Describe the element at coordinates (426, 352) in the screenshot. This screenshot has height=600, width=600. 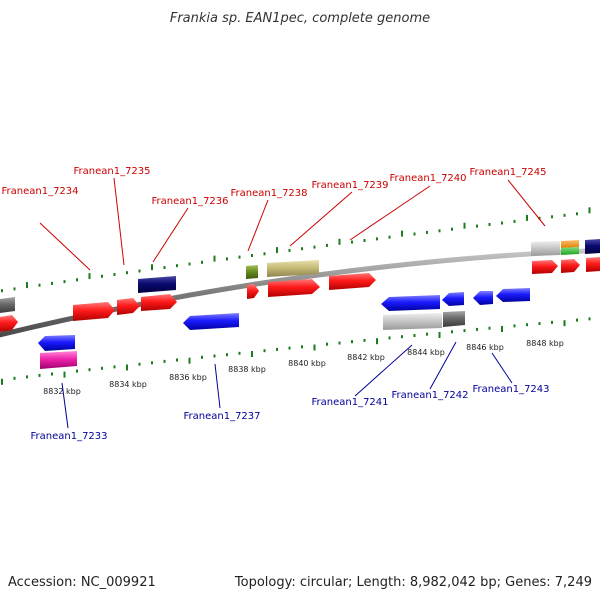
I see `tick-label: 8844 kbp` at that location.